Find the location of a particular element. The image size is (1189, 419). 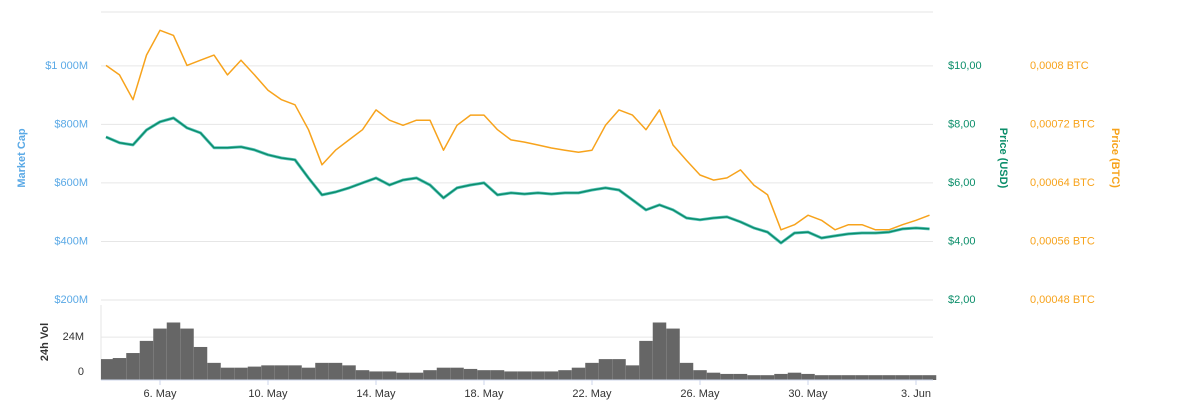

x-tick-label: 14. May is located at coordinates (376, 394).